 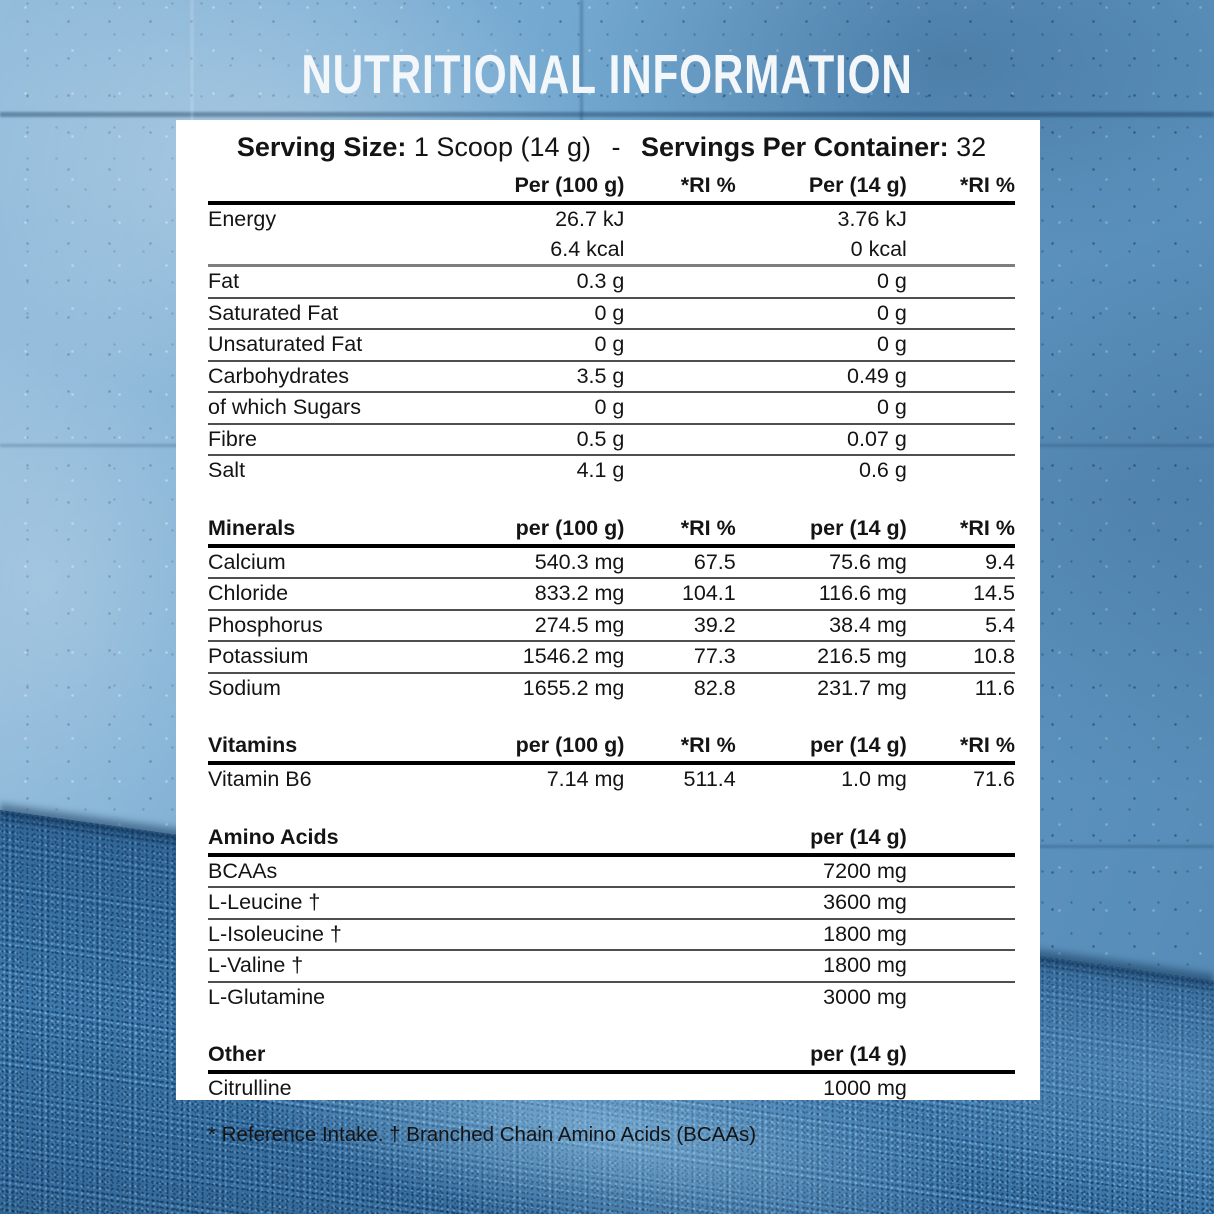 What do you see at coordinates (244, 687) in the screenshot?
I see `cell-label: Sodium` at bounding box center [244, 687].